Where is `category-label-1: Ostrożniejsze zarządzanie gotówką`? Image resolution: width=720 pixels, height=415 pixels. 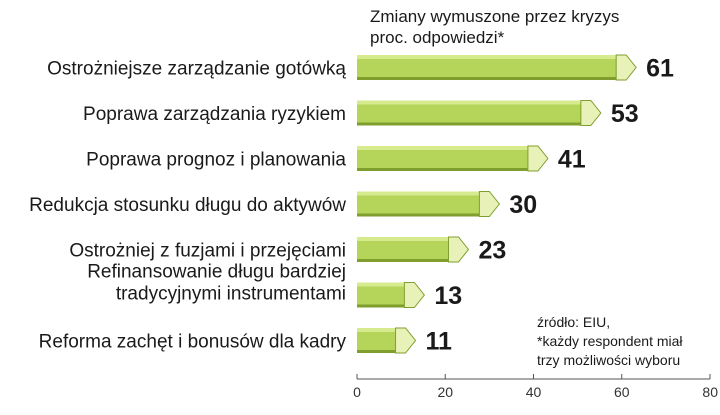
category-label-1: Ostrożniejsze zarządzanie gotówką is located at coordinates (196, 69).